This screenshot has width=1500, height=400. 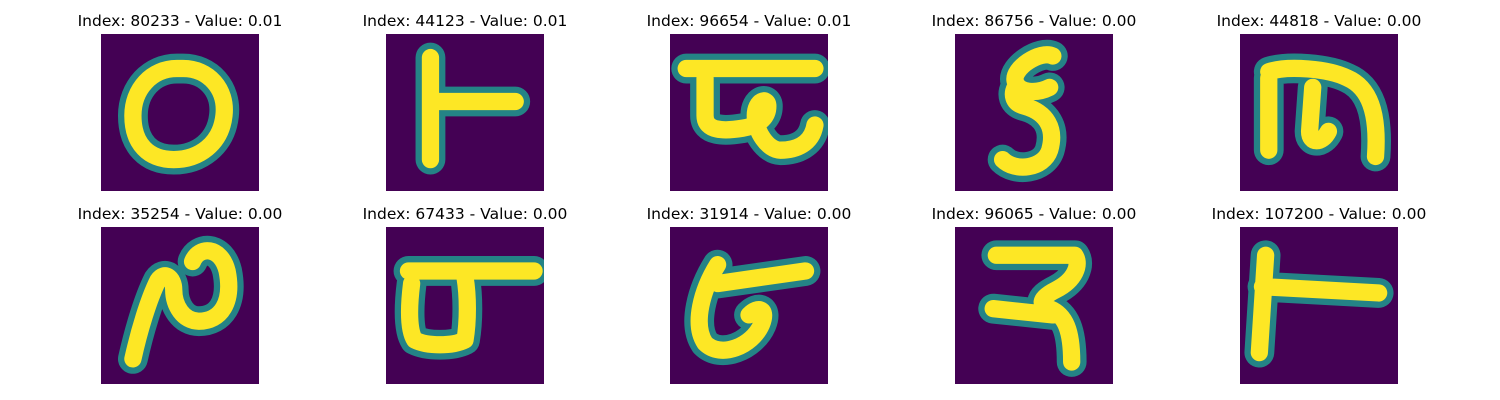 What do you see at coordinates (465, 21) in the screenshot?
I see `panel-title: Index: 44123 - Value: 0.01` at bounding box center [465, 21].